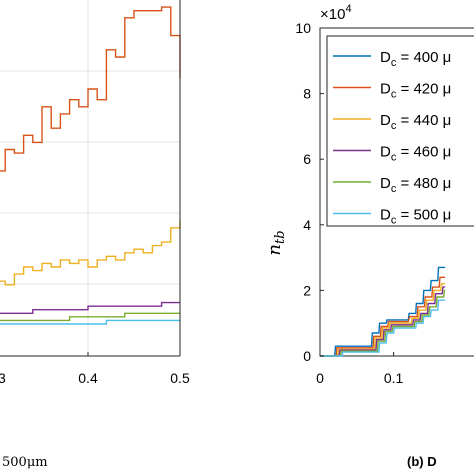 Image resolution: width=474 pixels, height=474 pixels. I want to click on legend-entry-label: Dc = 500 μ, so click(415, 217).